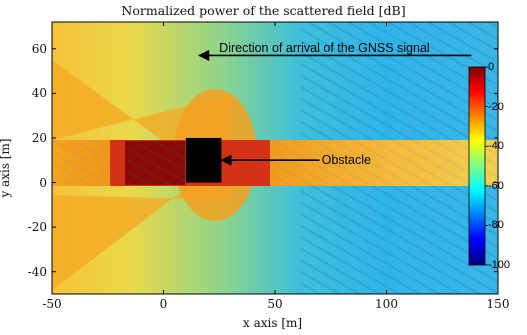 Image resolution: width=527 pixels, height=335 pixels. What do you see at coordinates (275, 304) in the screenshot?
I see `x-tick-label: 50` at bounding box center [275, 304].